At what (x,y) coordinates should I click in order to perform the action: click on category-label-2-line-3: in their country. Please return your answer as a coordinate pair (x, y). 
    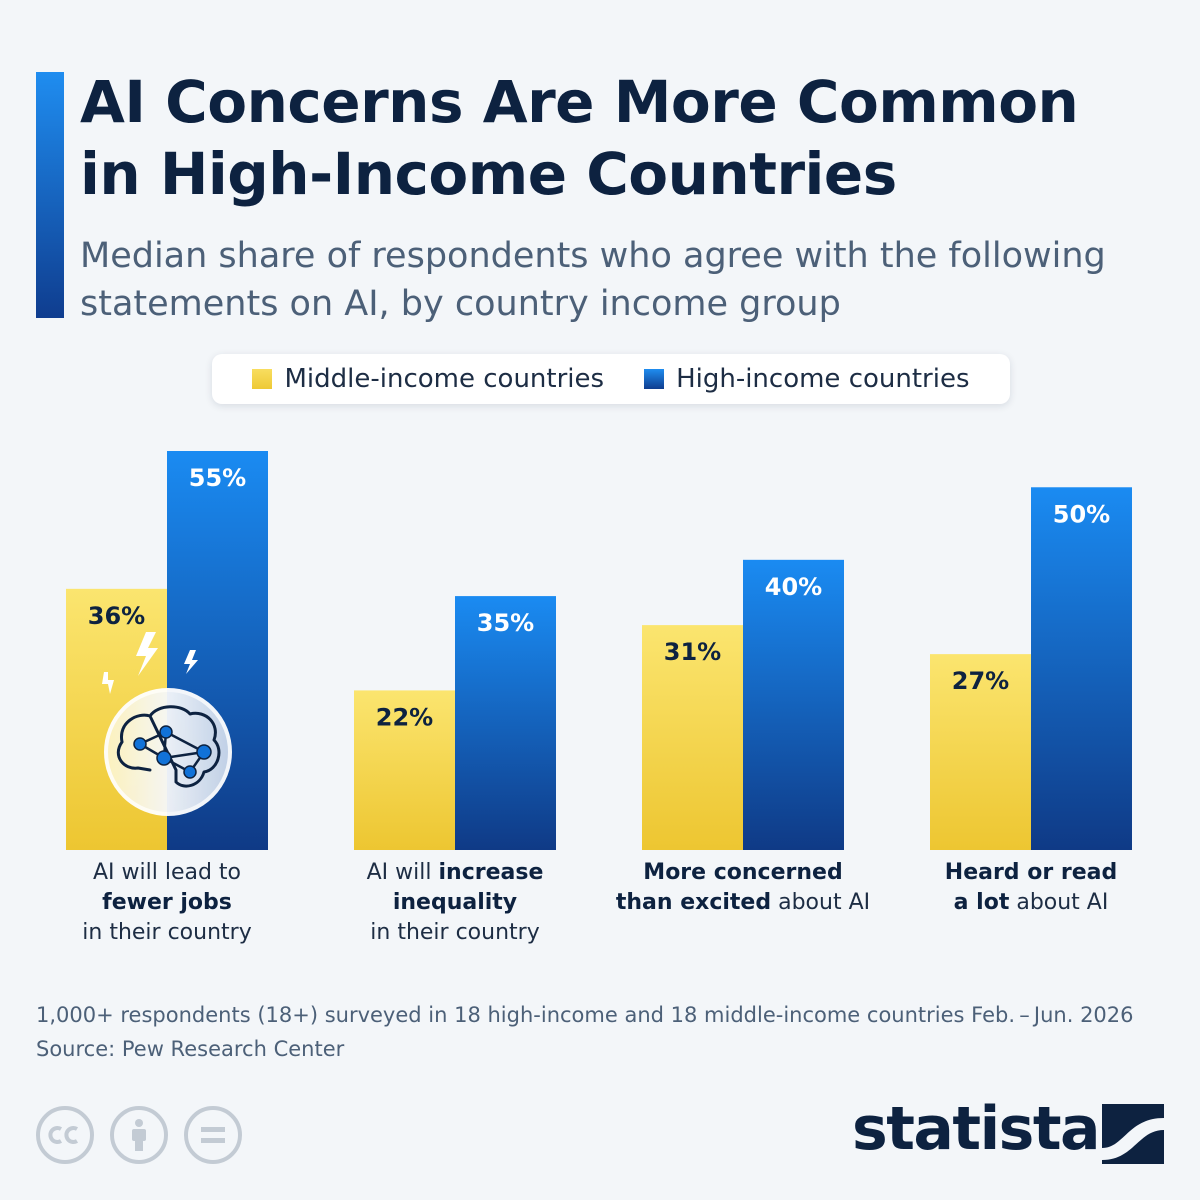
    Looking at the image, I should click on (455, 932).